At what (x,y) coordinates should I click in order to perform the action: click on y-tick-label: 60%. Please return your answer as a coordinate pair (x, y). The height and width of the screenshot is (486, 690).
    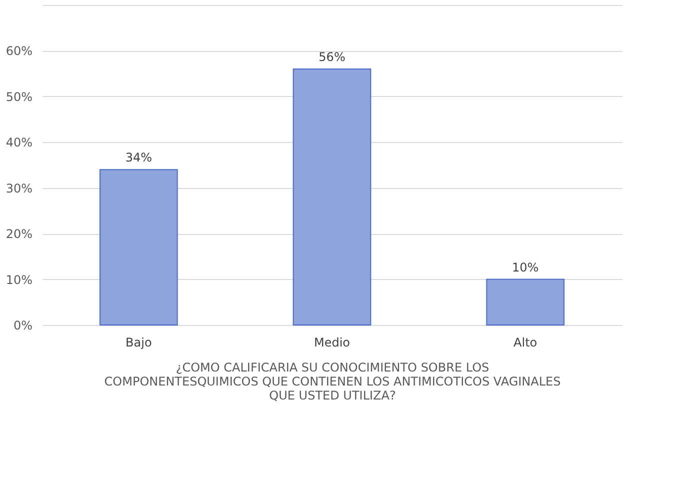
    Looking at the image, I should click on (19, 51).